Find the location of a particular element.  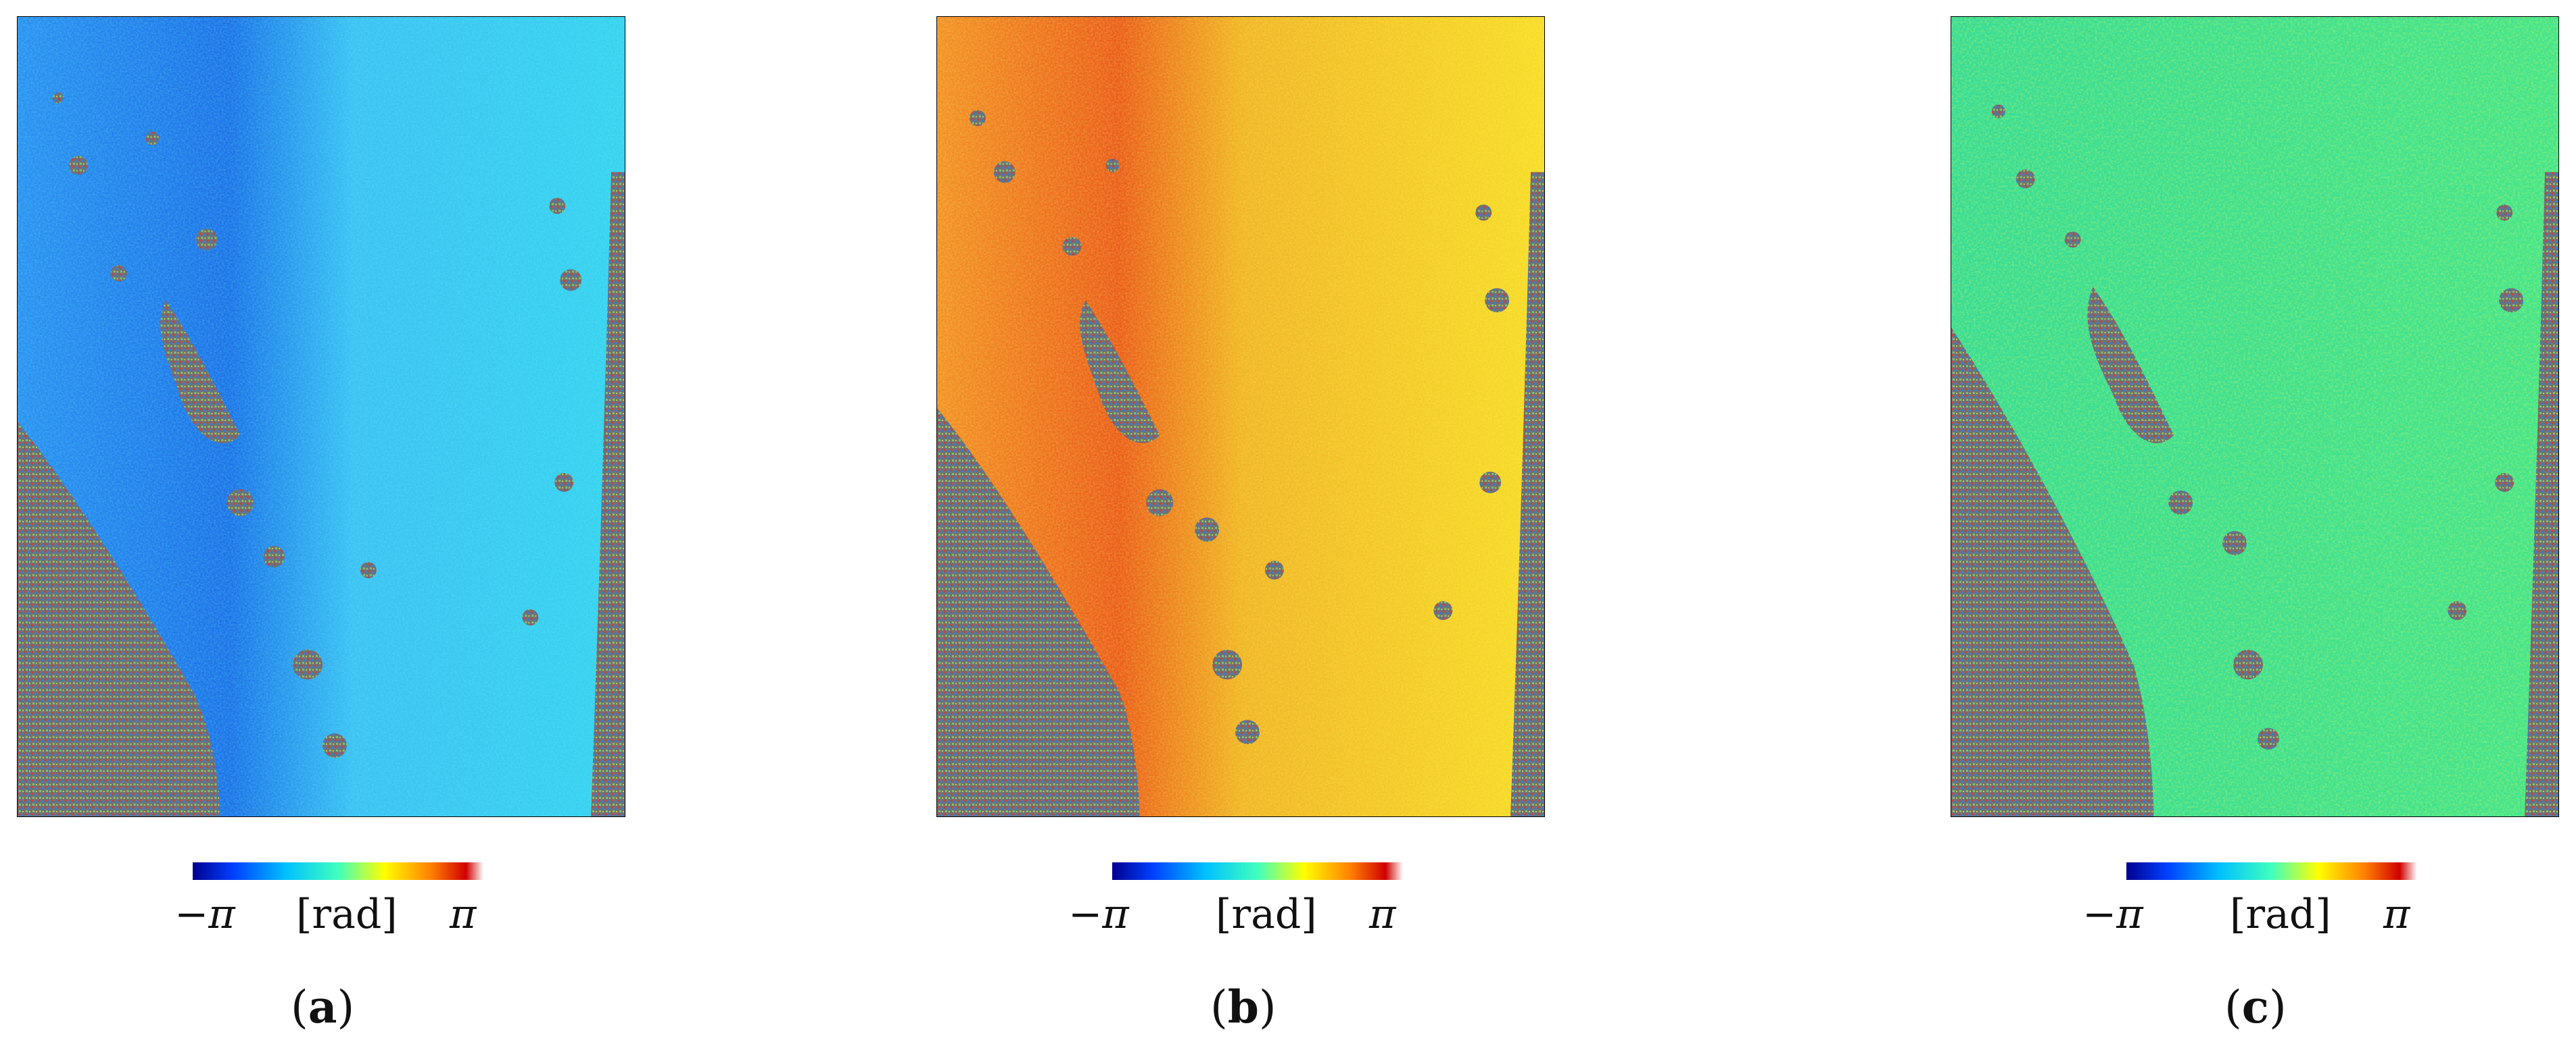

colorbar-a-unit-label: [rad] is located at coordinates (347, 914).